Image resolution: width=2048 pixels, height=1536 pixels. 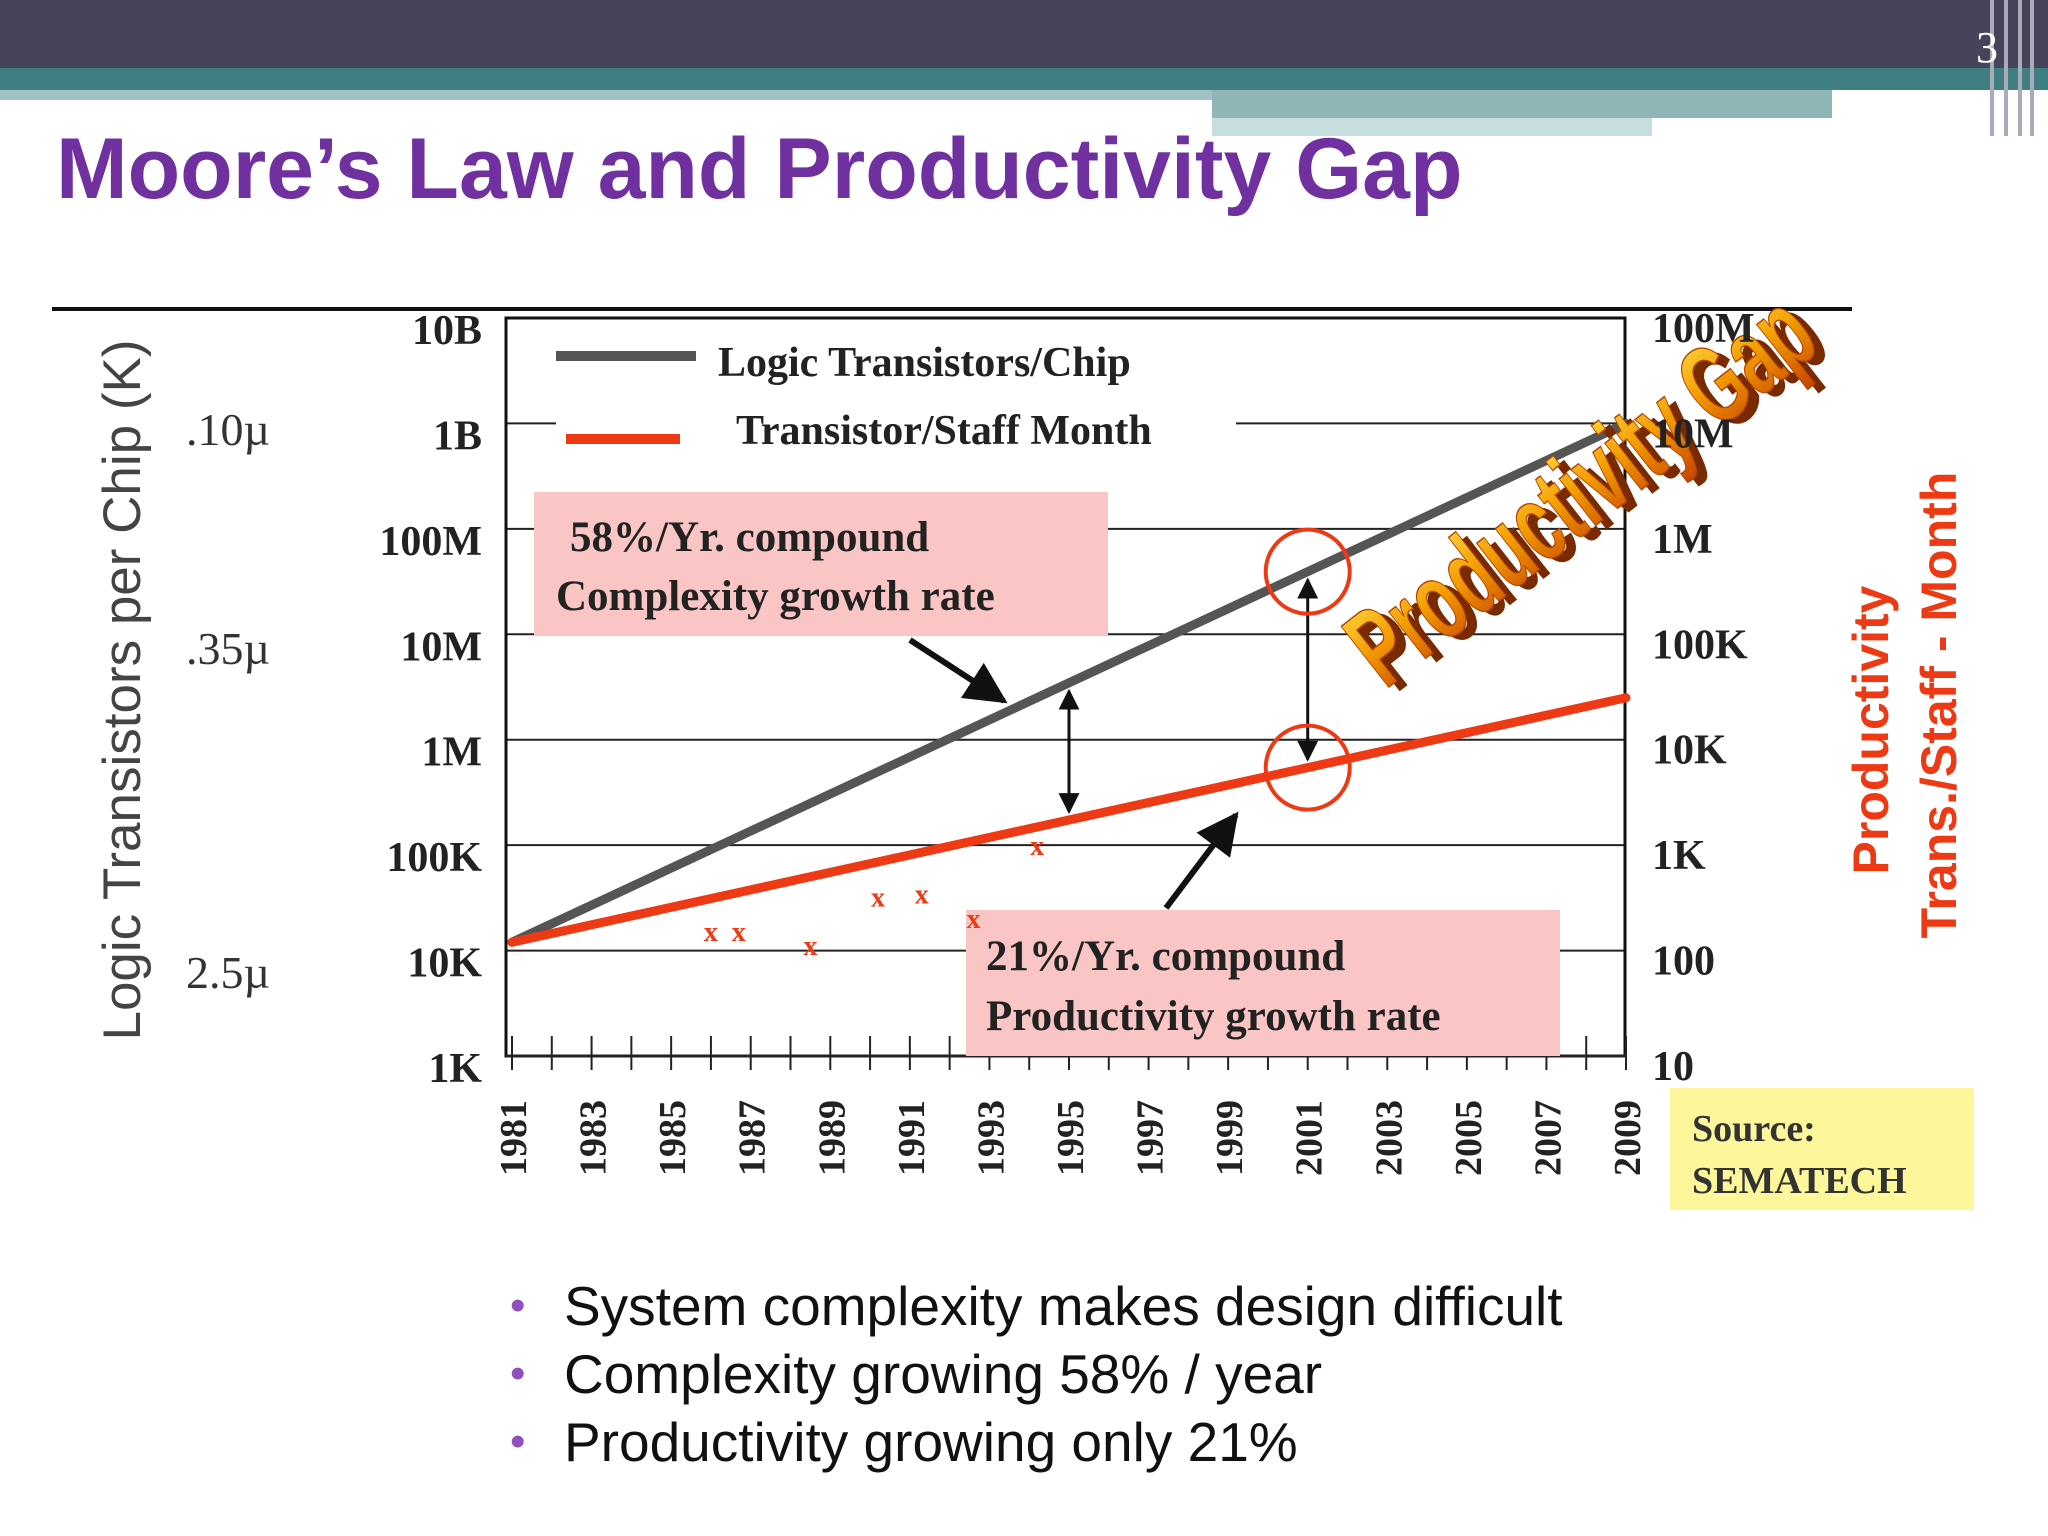 What do you see at coordinates (1689, 751) in the screenshot?
I see `y-right-tick-label: 10K` at bounding box center [1689, 751].